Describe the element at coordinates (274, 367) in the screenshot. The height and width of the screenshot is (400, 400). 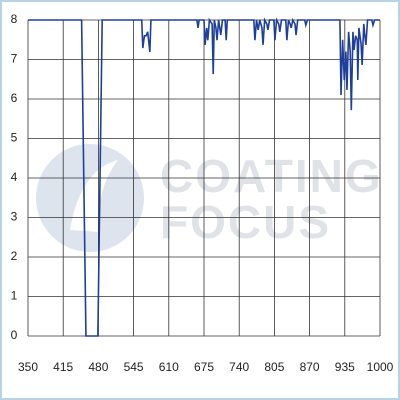
I see `x-tick-label: 805` at that location.